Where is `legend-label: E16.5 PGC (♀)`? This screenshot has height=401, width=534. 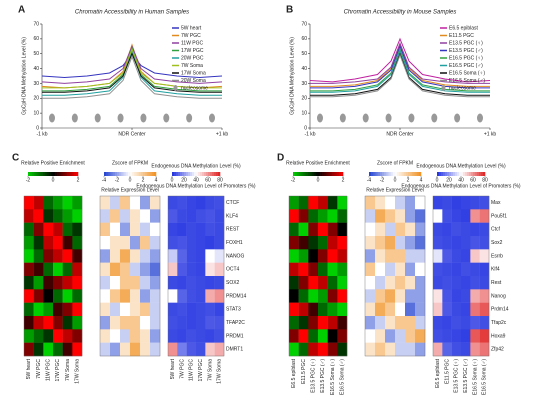
legend-label: E16.5 PGC (♀) is located at coordinates (466, 58).